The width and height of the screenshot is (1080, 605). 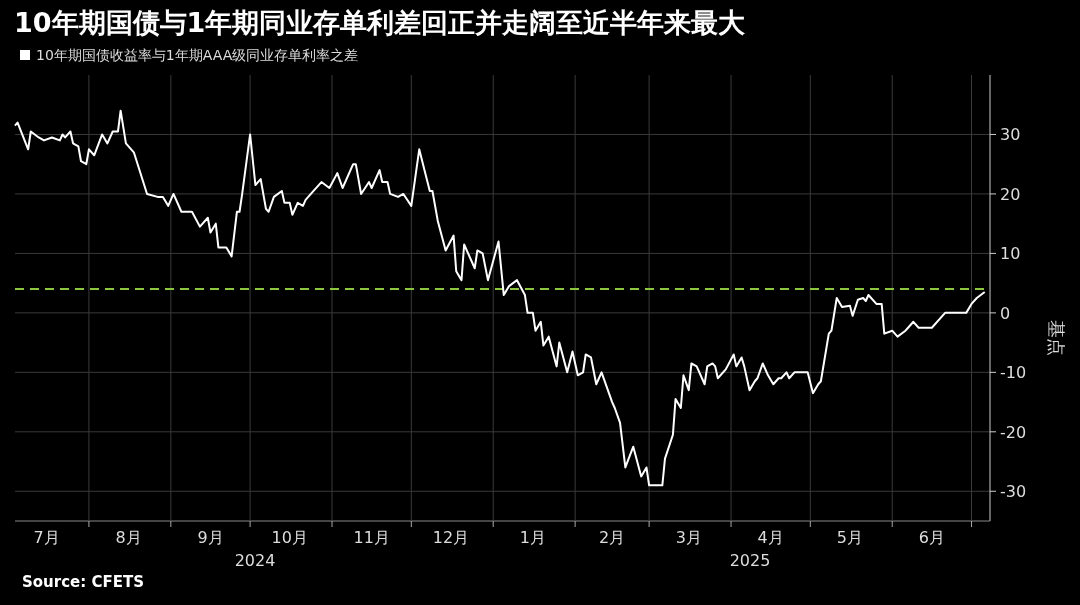 What do you see at coordinates (1013, 432) in the screenshot?
I see `y-tick-label: -20` at bounding box center [1013, 432].